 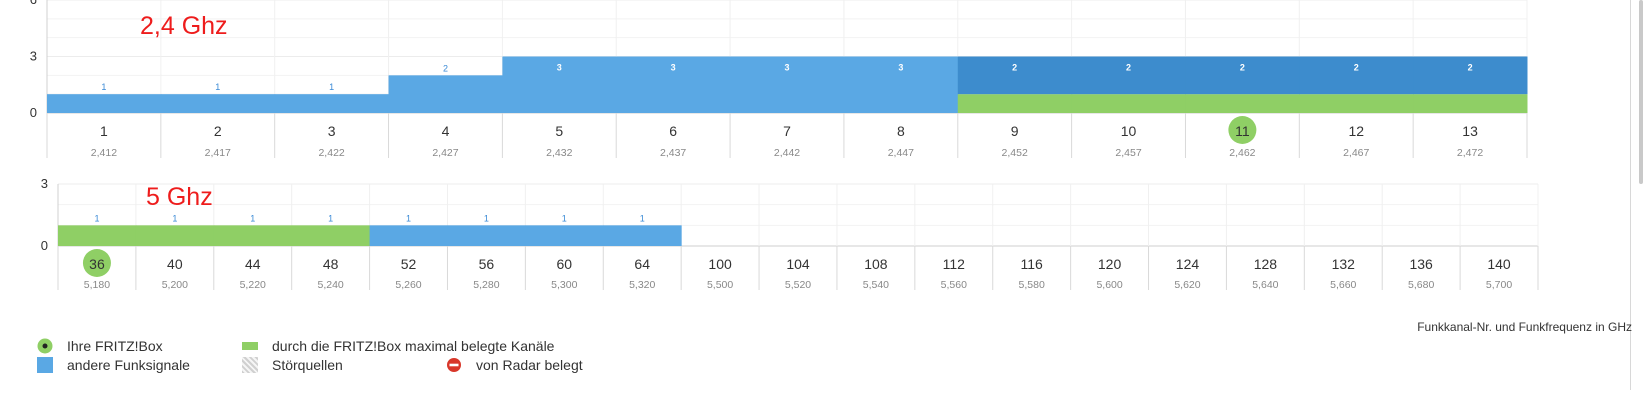 I want to click on band-24ghz-channel-label: 6, so click(x=673, y=131).